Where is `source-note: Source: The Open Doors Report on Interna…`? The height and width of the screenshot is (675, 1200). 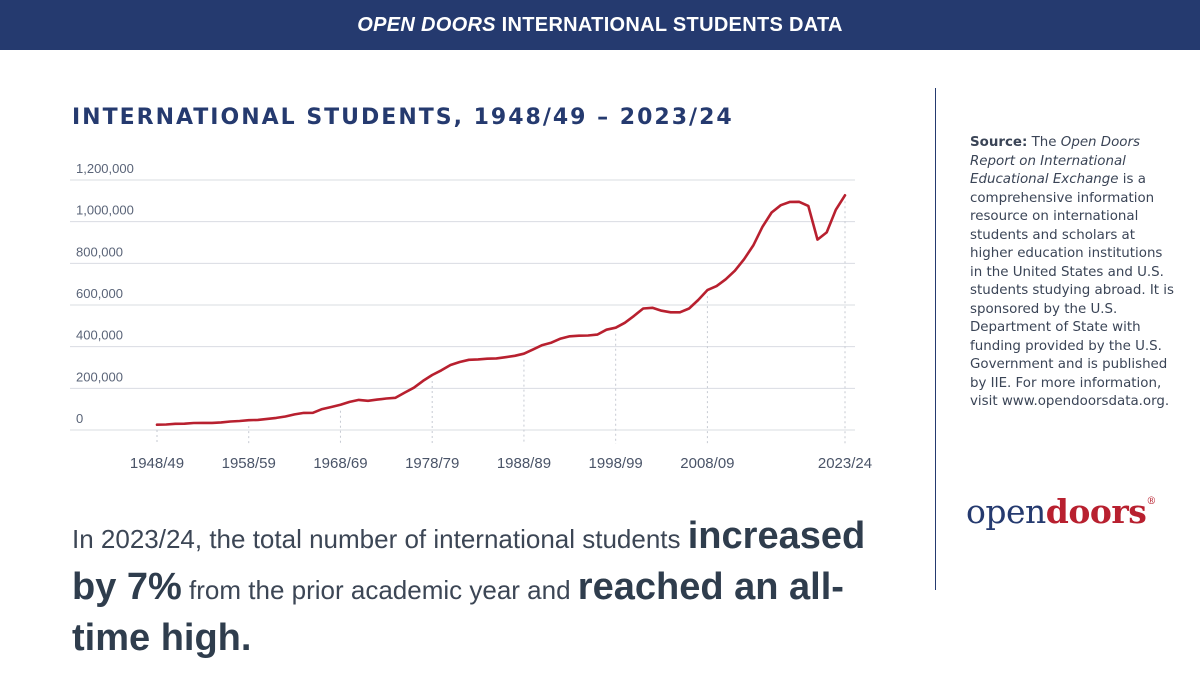 source-note: Source: The Open Doors Report on Interna… is located at coordinates (1072, 273).